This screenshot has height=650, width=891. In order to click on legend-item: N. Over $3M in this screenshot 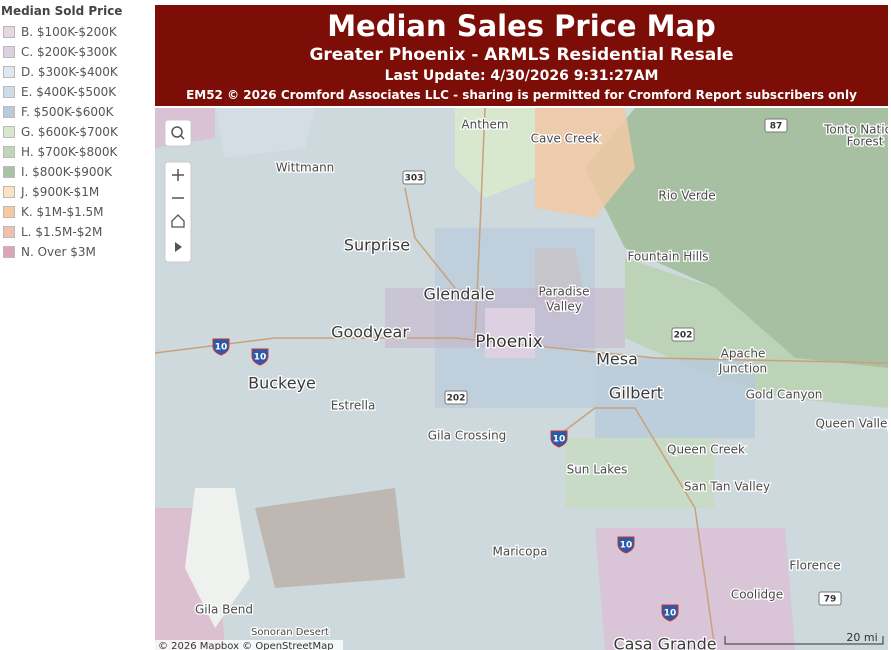, I will do `click(75, 252)`.